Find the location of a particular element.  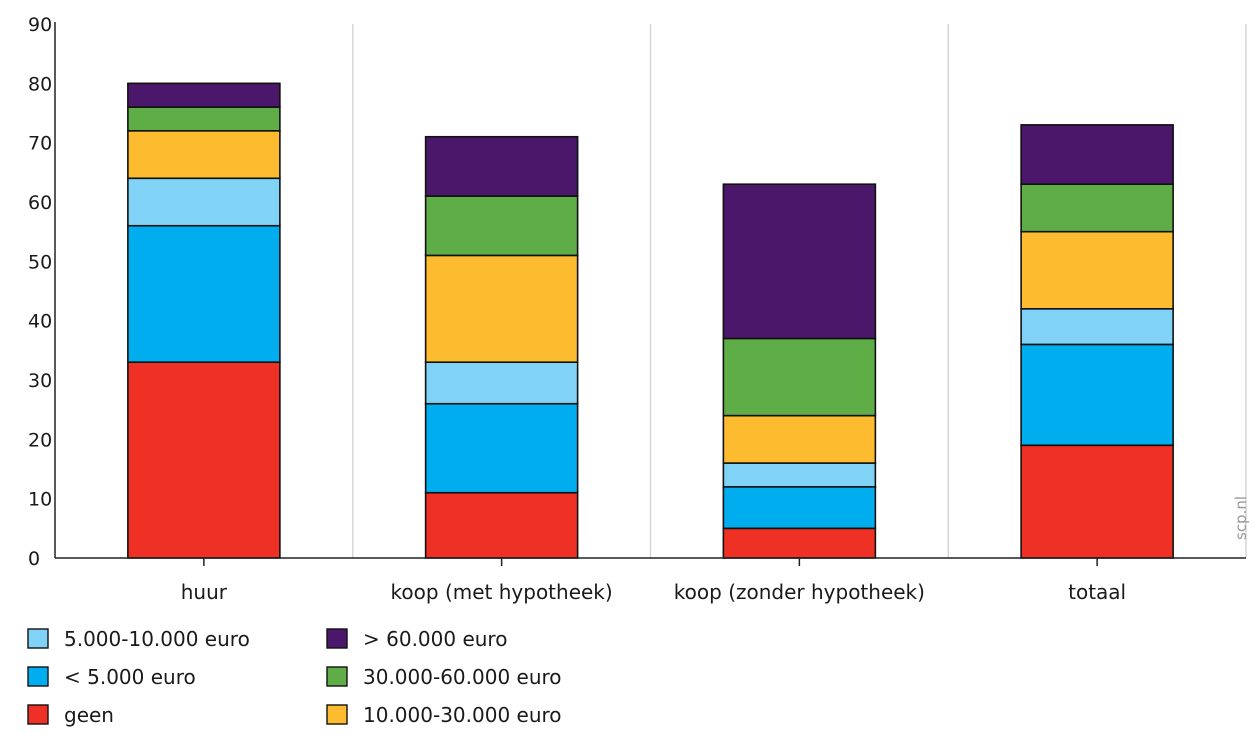

x-category-label: totaal is located at coordinates (1097, 592).